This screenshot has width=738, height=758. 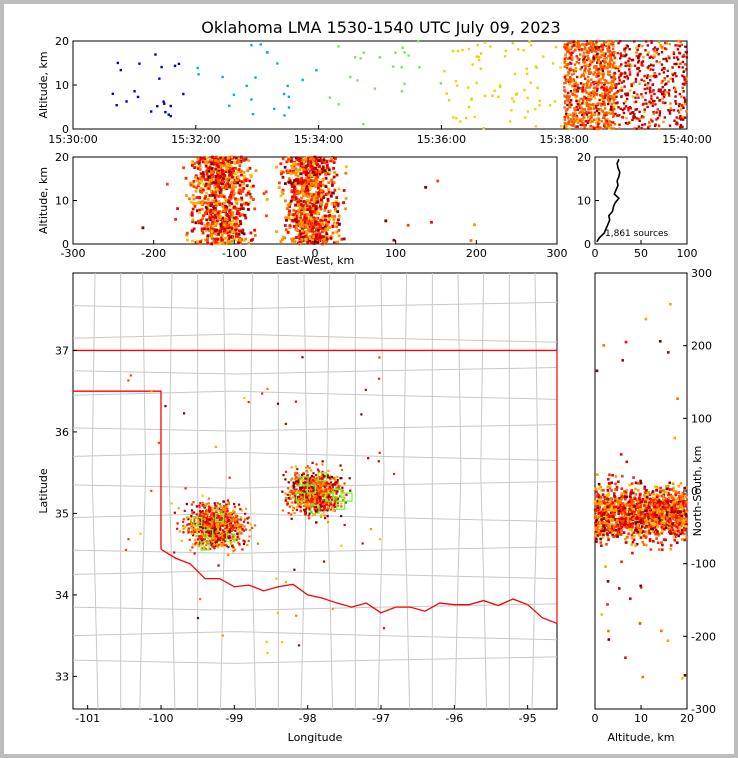 What do you see at coordinates (315, 636) in the screenshot?
I see `county-line` at bounding box center [315, 636].